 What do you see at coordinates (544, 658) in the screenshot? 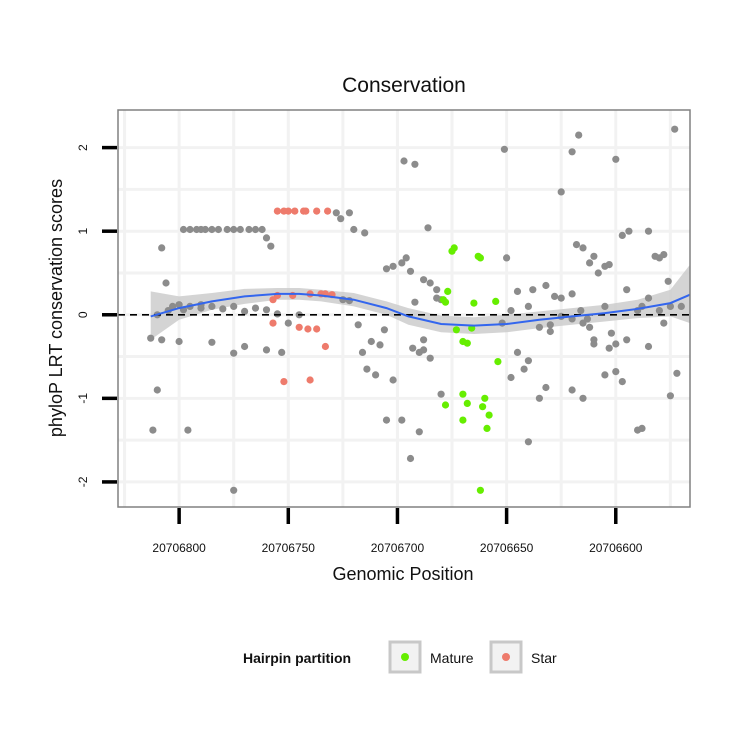
I see `legend-label-star: Star` at bounding box center [544, 658].